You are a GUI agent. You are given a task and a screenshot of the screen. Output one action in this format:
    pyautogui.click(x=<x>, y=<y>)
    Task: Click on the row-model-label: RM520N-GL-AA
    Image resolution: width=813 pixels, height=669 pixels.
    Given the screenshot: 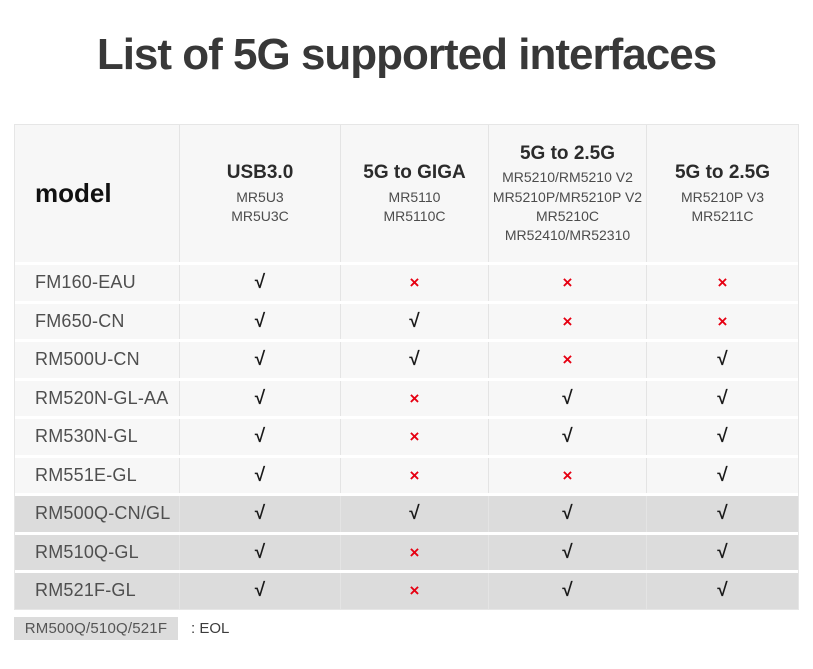 What is the action you would take?
    pyautogui.click(x=102, y=397)
    